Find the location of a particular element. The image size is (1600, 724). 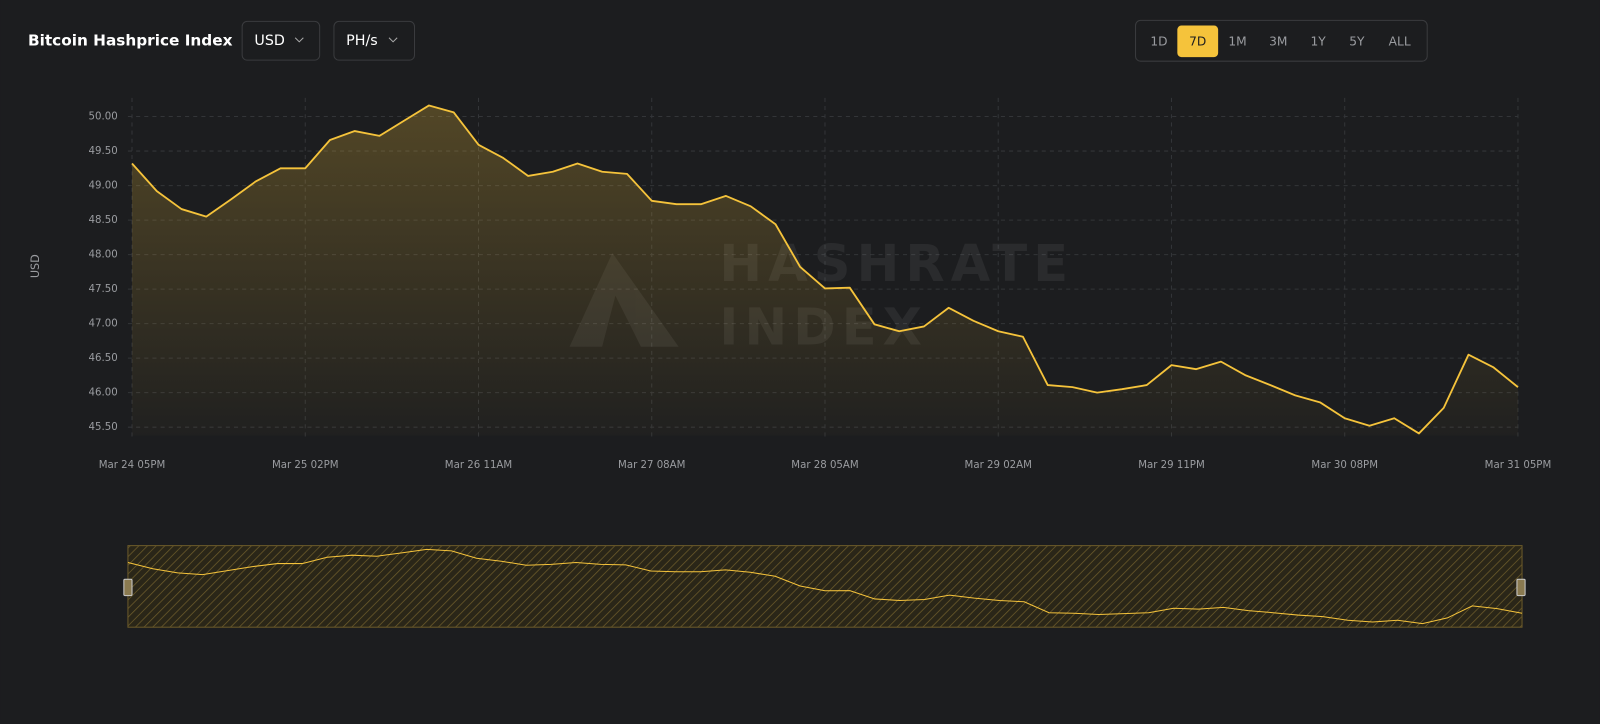

range-button: 1M is located at coordinates (1237, 41).